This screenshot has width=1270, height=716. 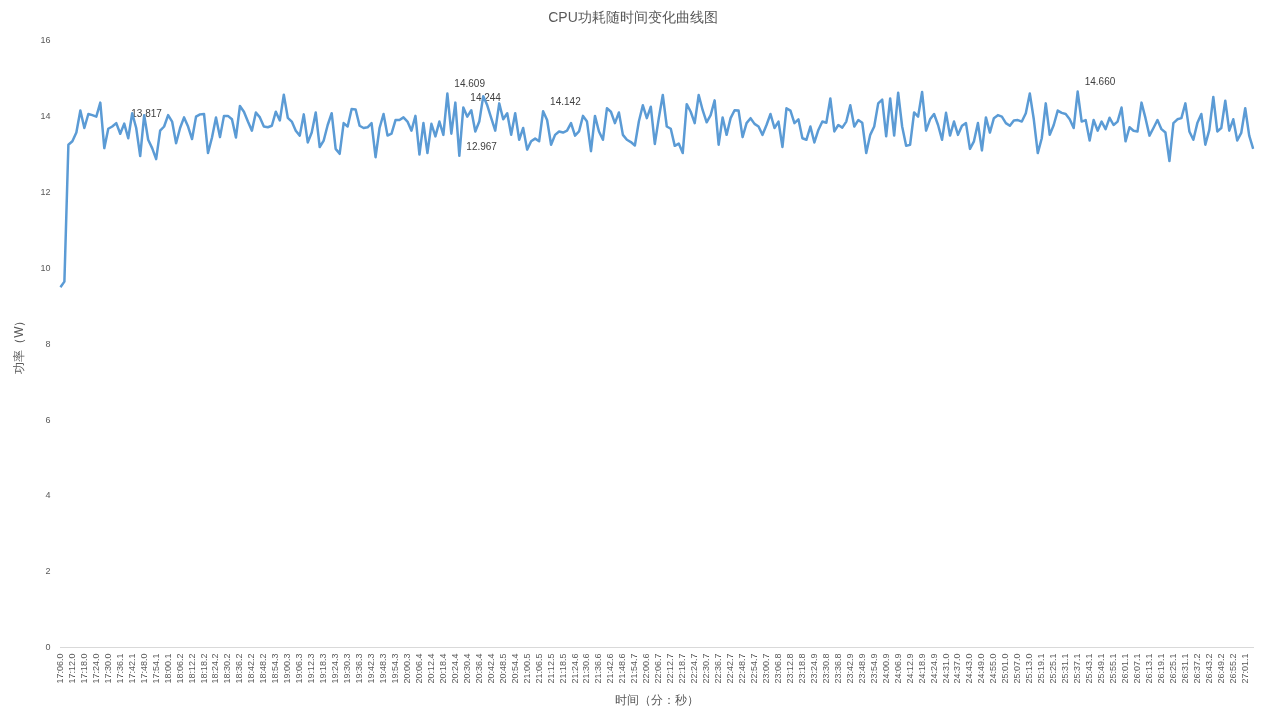 What do you see at coordinates (155, 668) in the screenshot?
I see `x-tick-label: 17:54.1` at bounding box center [155, 668].